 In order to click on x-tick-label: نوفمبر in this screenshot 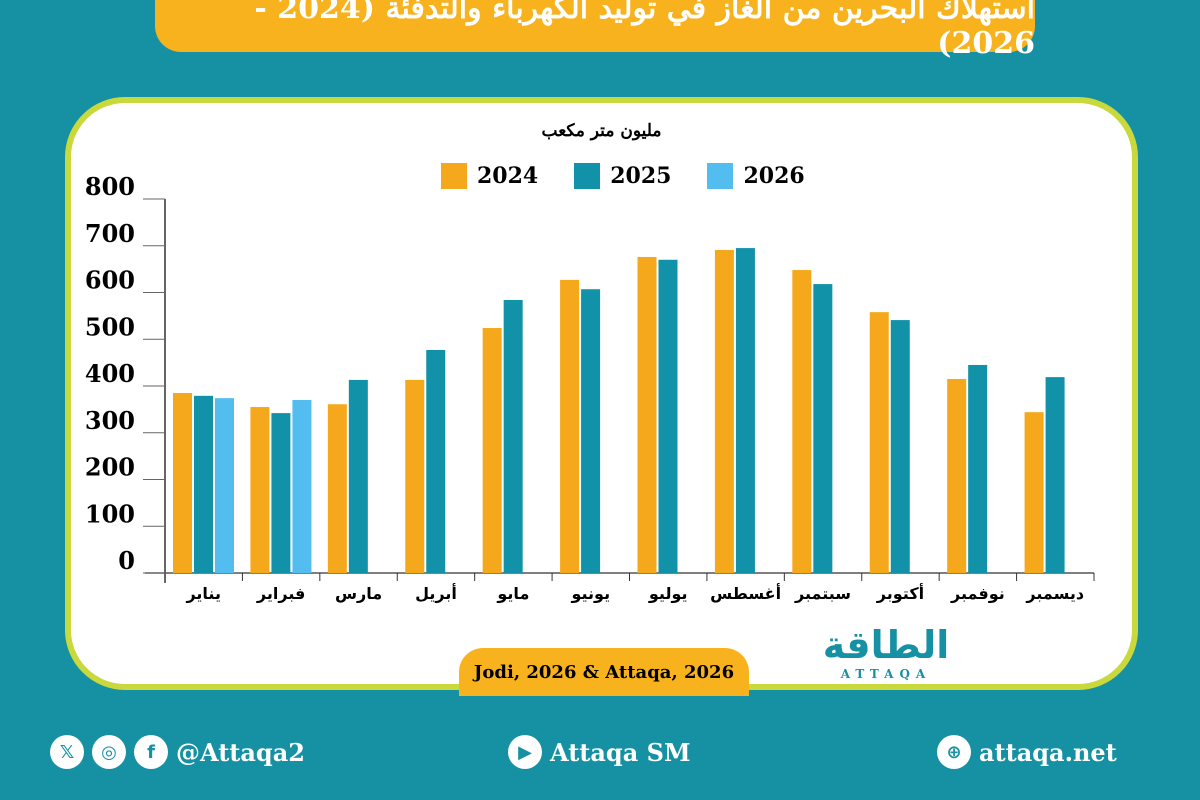, I will do `click(977, 593)`.